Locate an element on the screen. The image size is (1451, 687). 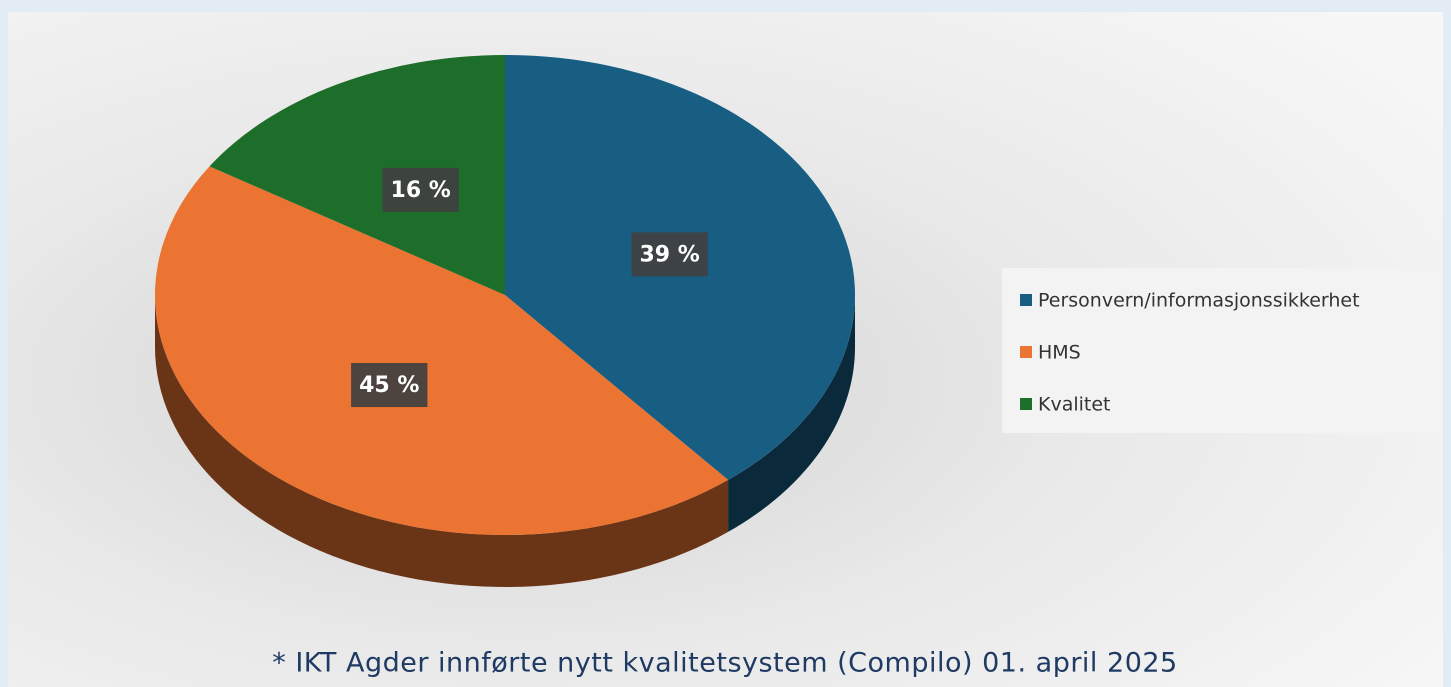
legend-label: HMS is located at coordinates (1059, 353).